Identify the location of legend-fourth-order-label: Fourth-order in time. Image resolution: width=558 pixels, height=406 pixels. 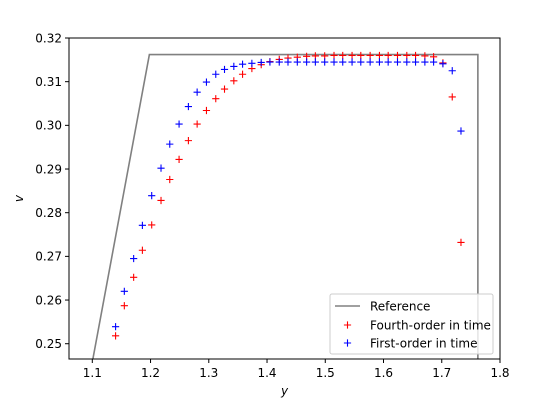
(430, 325).